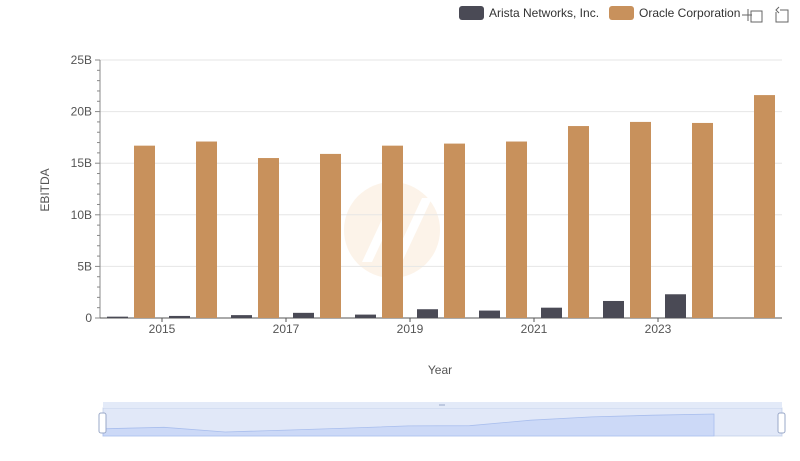 The width and height of the screenshot is (800, 461). What do you see at coordinates (441, 326) in the screenshot?
I see `x-axis: 2015 2017 2019 2021 2023` at bounding box center [441, 326].